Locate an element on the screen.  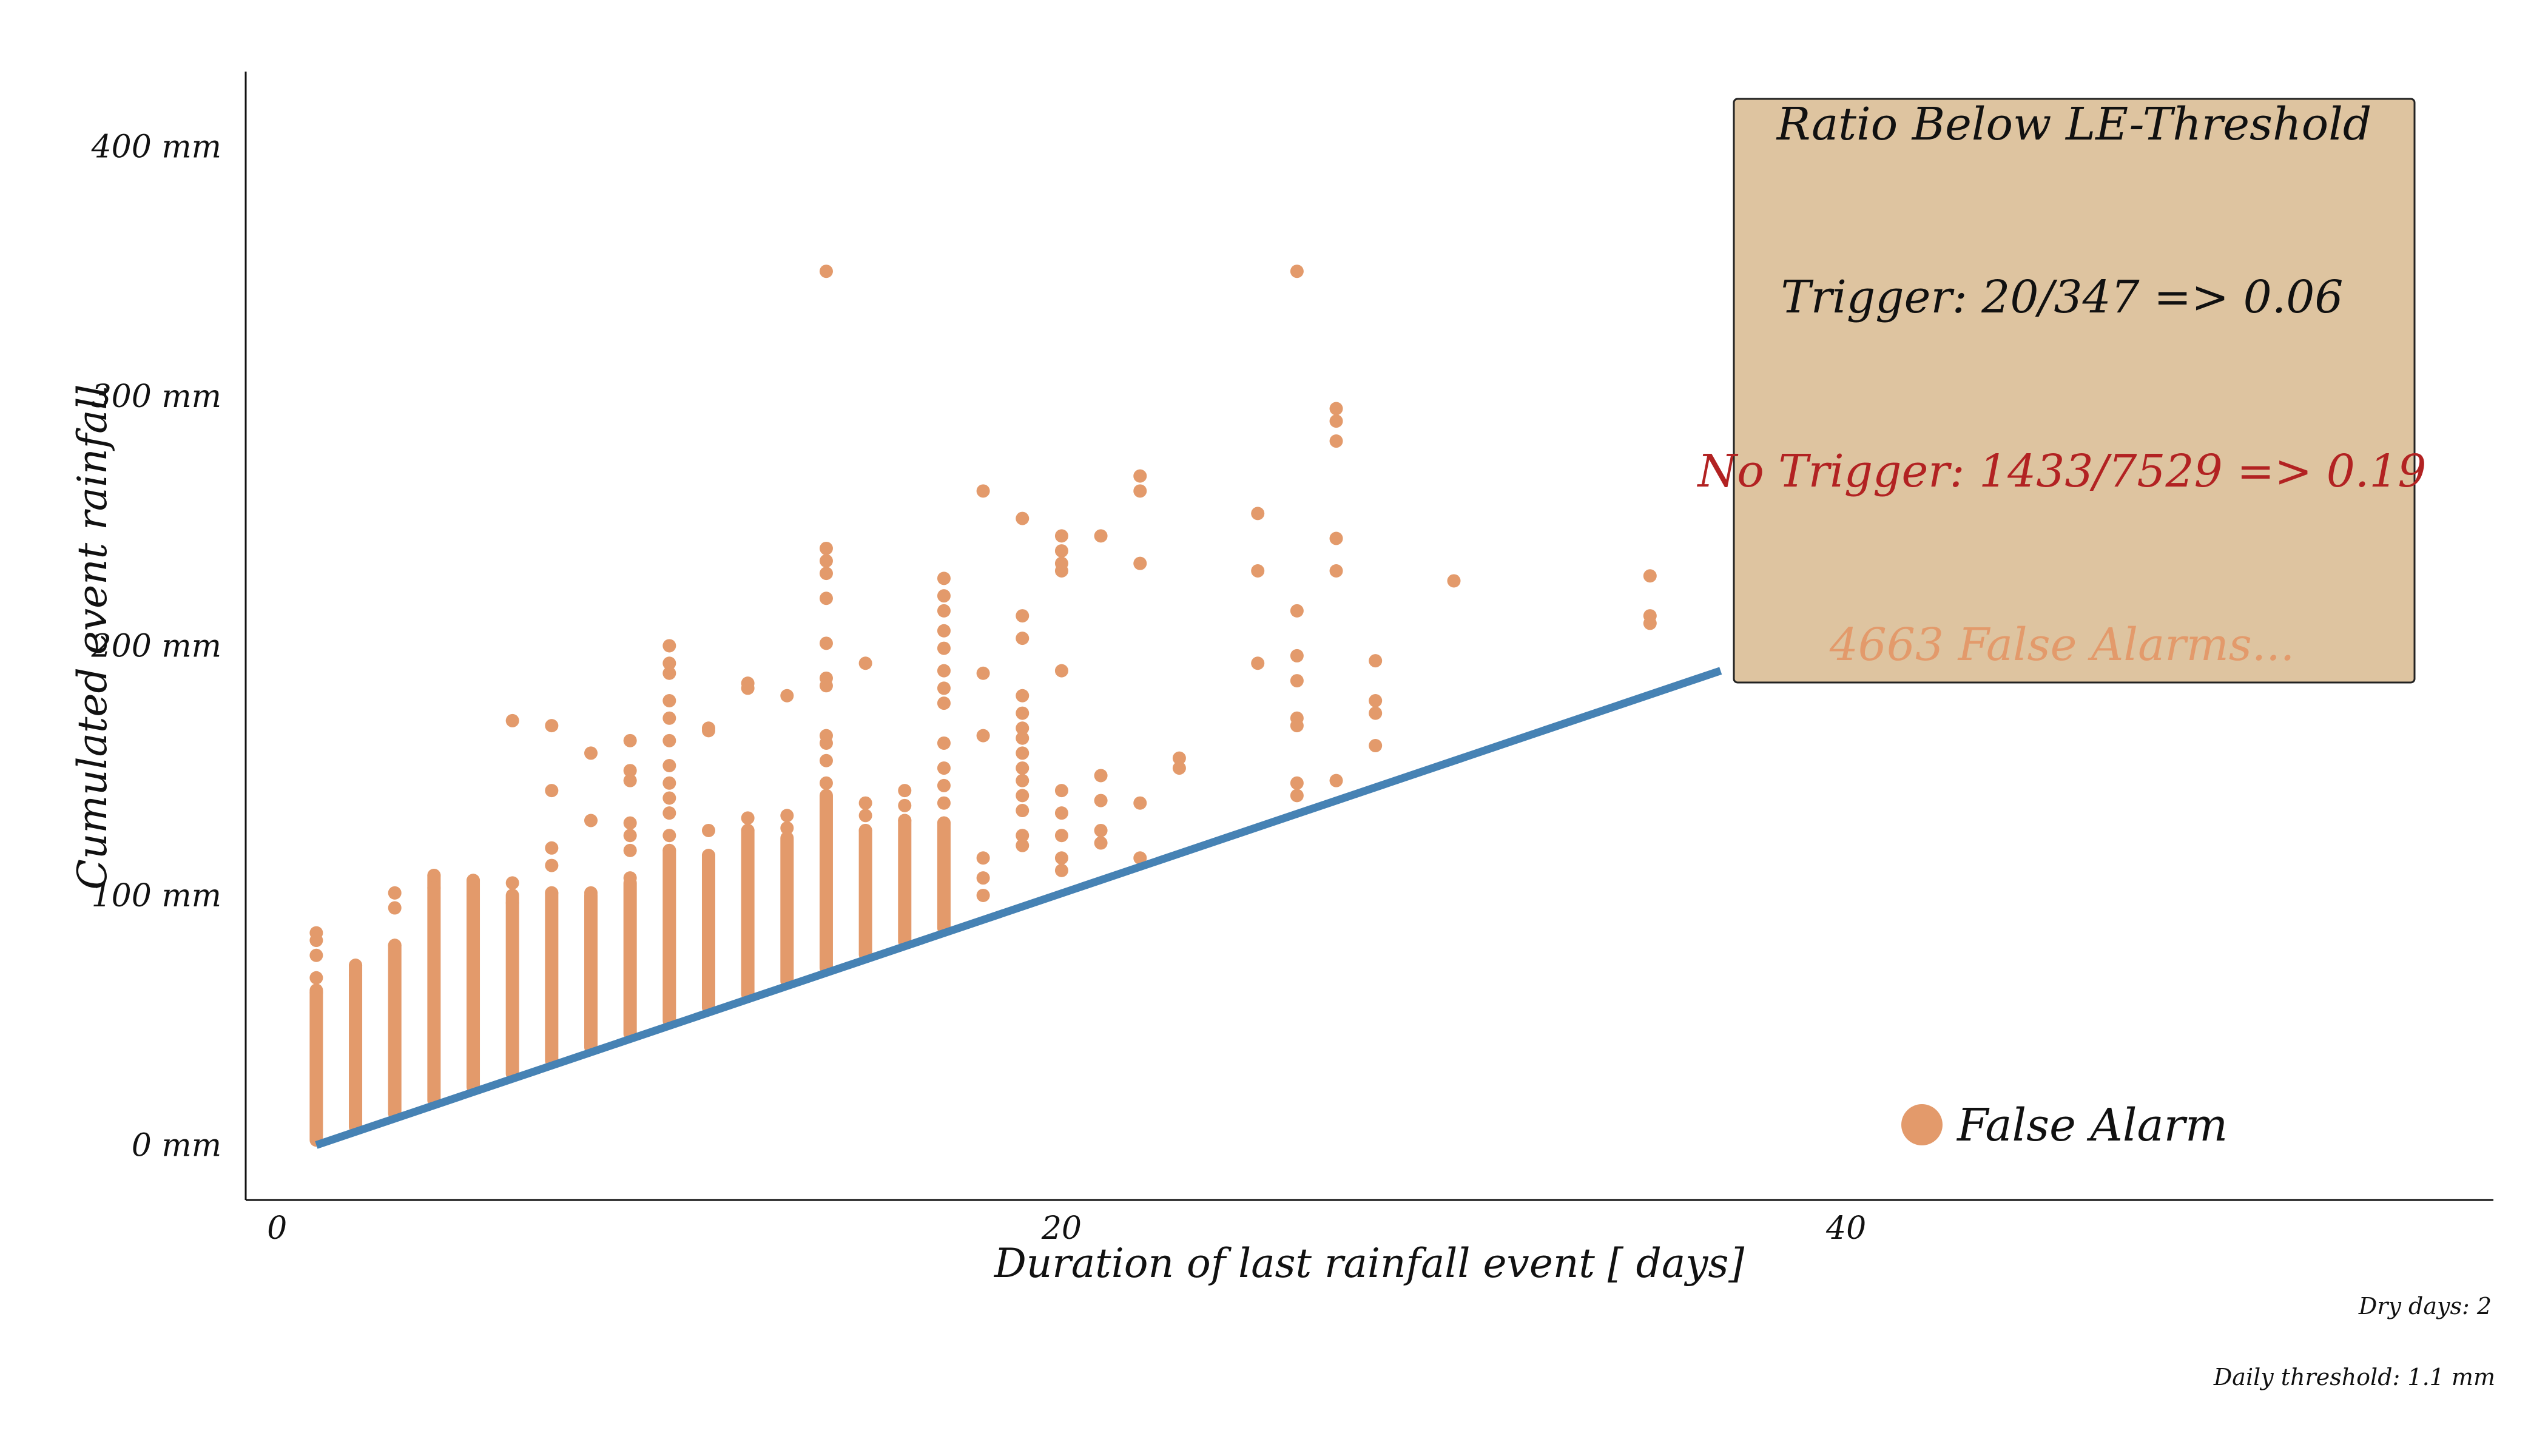
legend: False Alarm is located at coordinates (2064, 1125).